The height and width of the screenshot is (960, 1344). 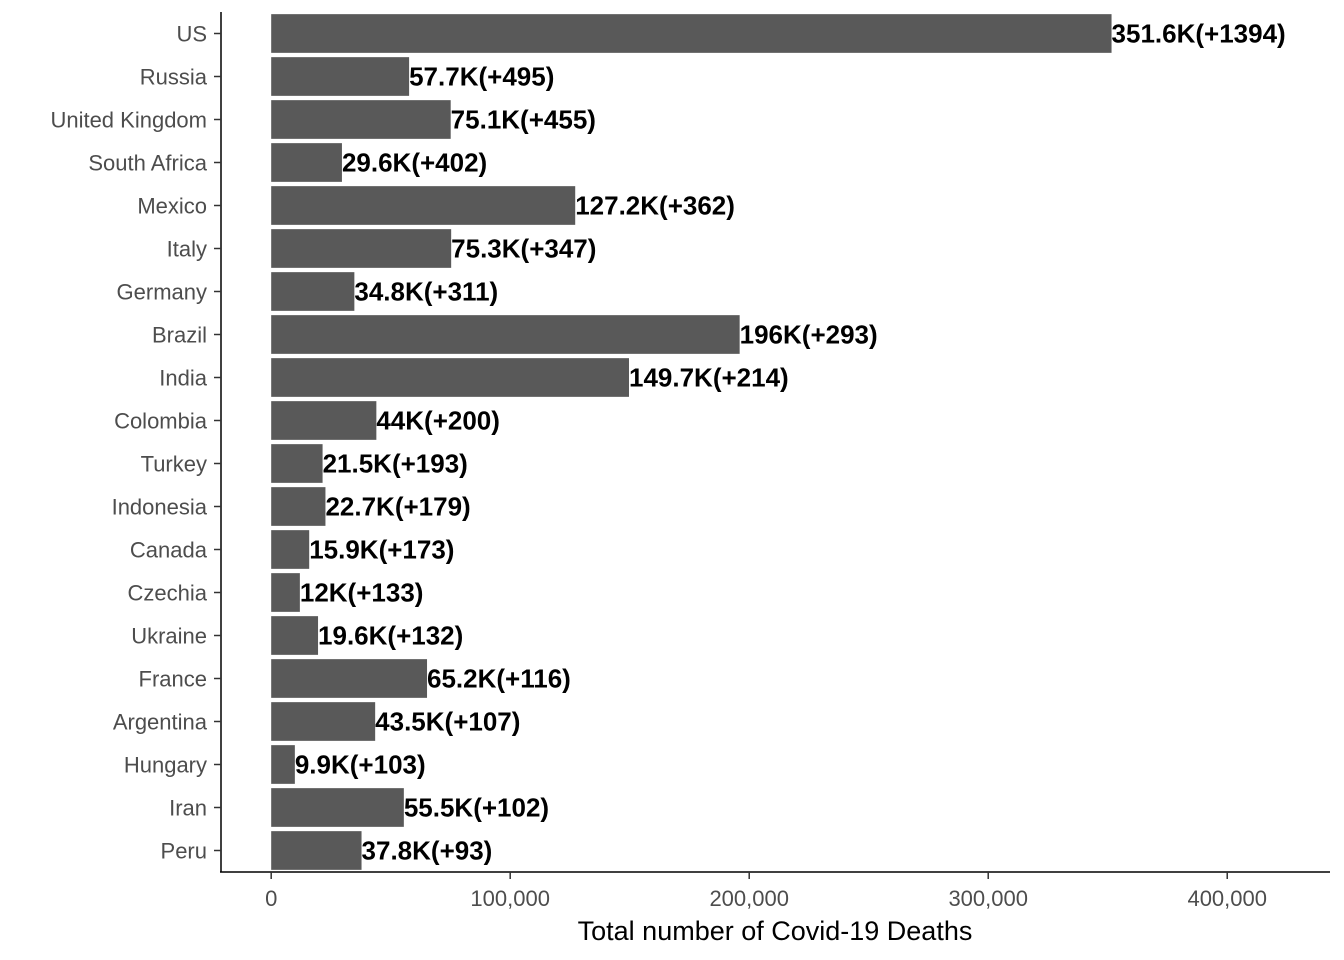 What do you see at coordinates (988, 898) in the screenshot?
I see `x-tick-label-3: 300,000` at bounding box center [988, 898].